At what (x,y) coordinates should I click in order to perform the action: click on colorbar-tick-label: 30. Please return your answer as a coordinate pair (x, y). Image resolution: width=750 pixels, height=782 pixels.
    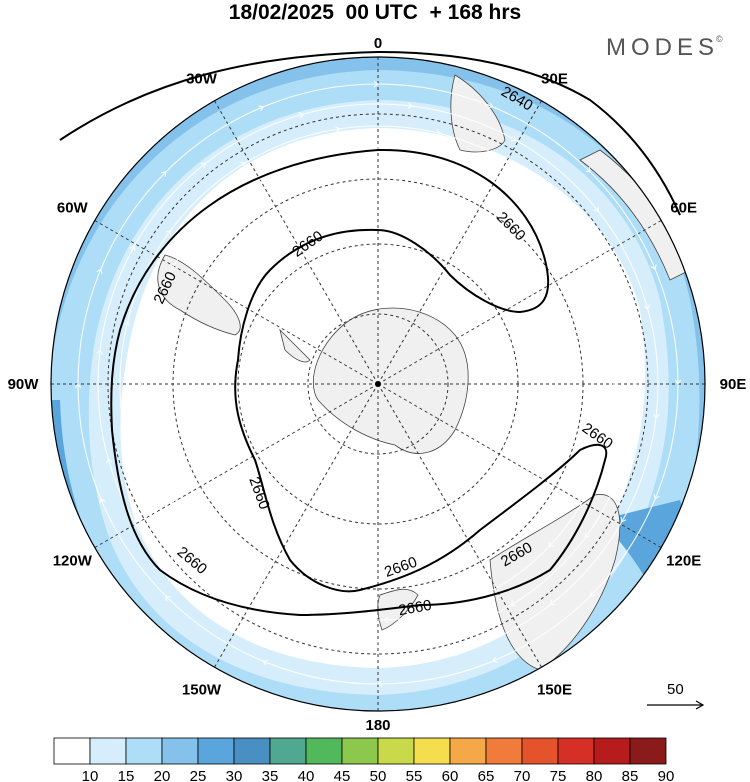
    Looking at the image, I should click on (234, 775).